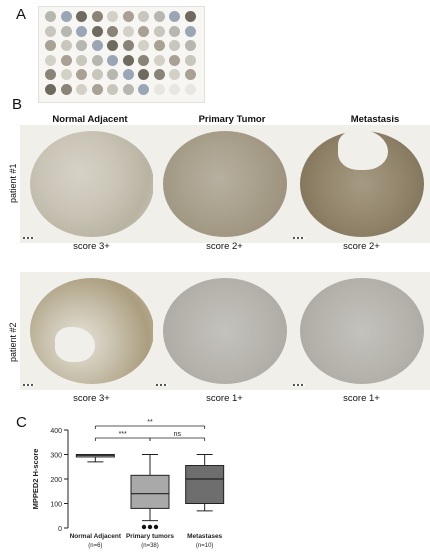  What do you see at coordinates (150, 422) in the screenshot?
I see `sig-label-2: **` at bounding box center [150, 422].